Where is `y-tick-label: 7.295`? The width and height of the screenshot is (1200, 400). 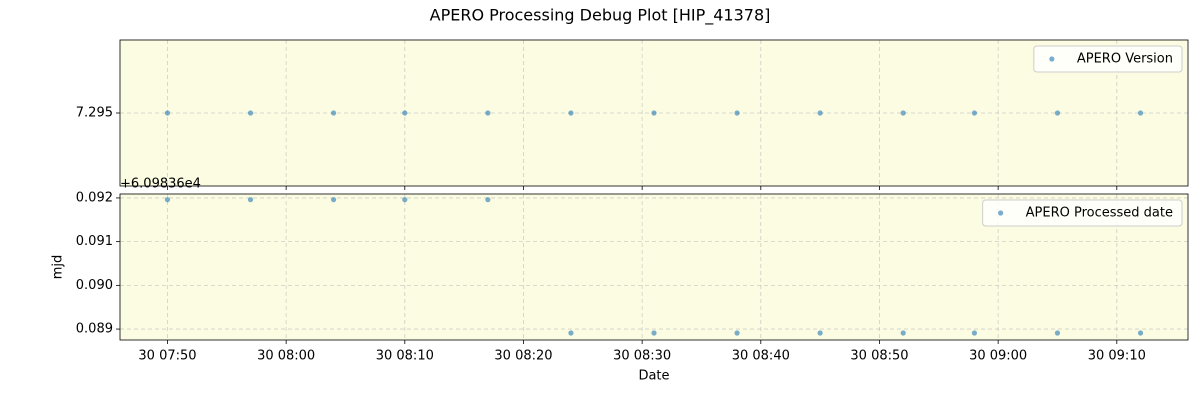 y-tick-label: 7.295 is located at coordinates (94, 113).